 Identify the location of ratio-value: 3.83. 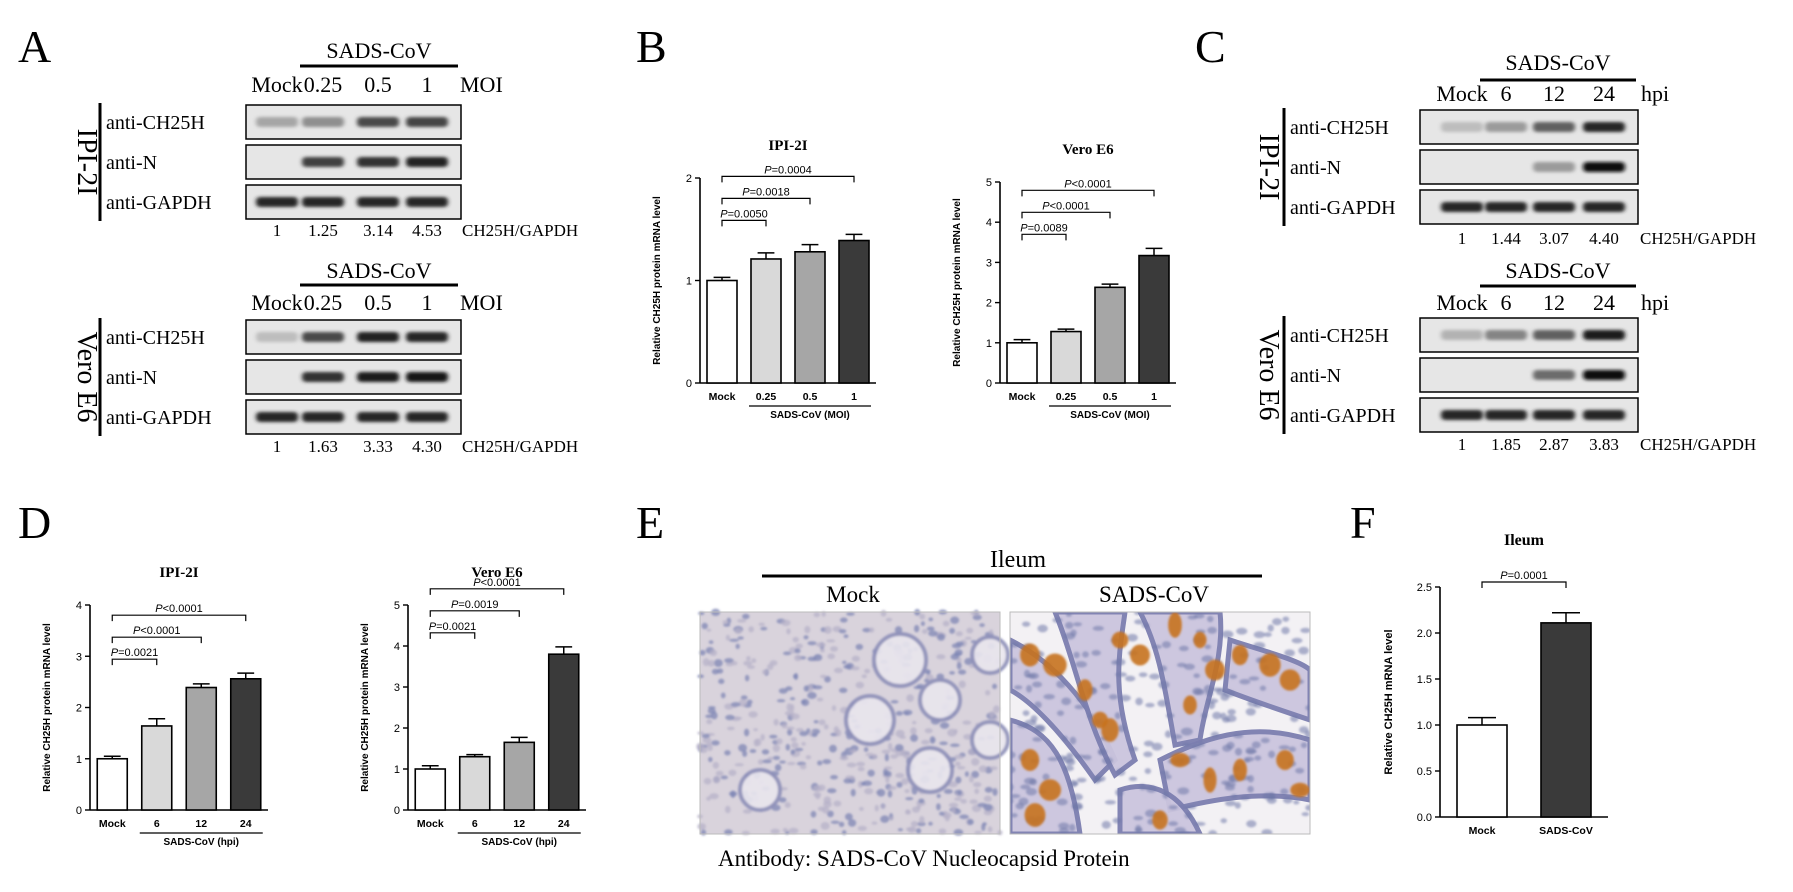
(1604, 444).